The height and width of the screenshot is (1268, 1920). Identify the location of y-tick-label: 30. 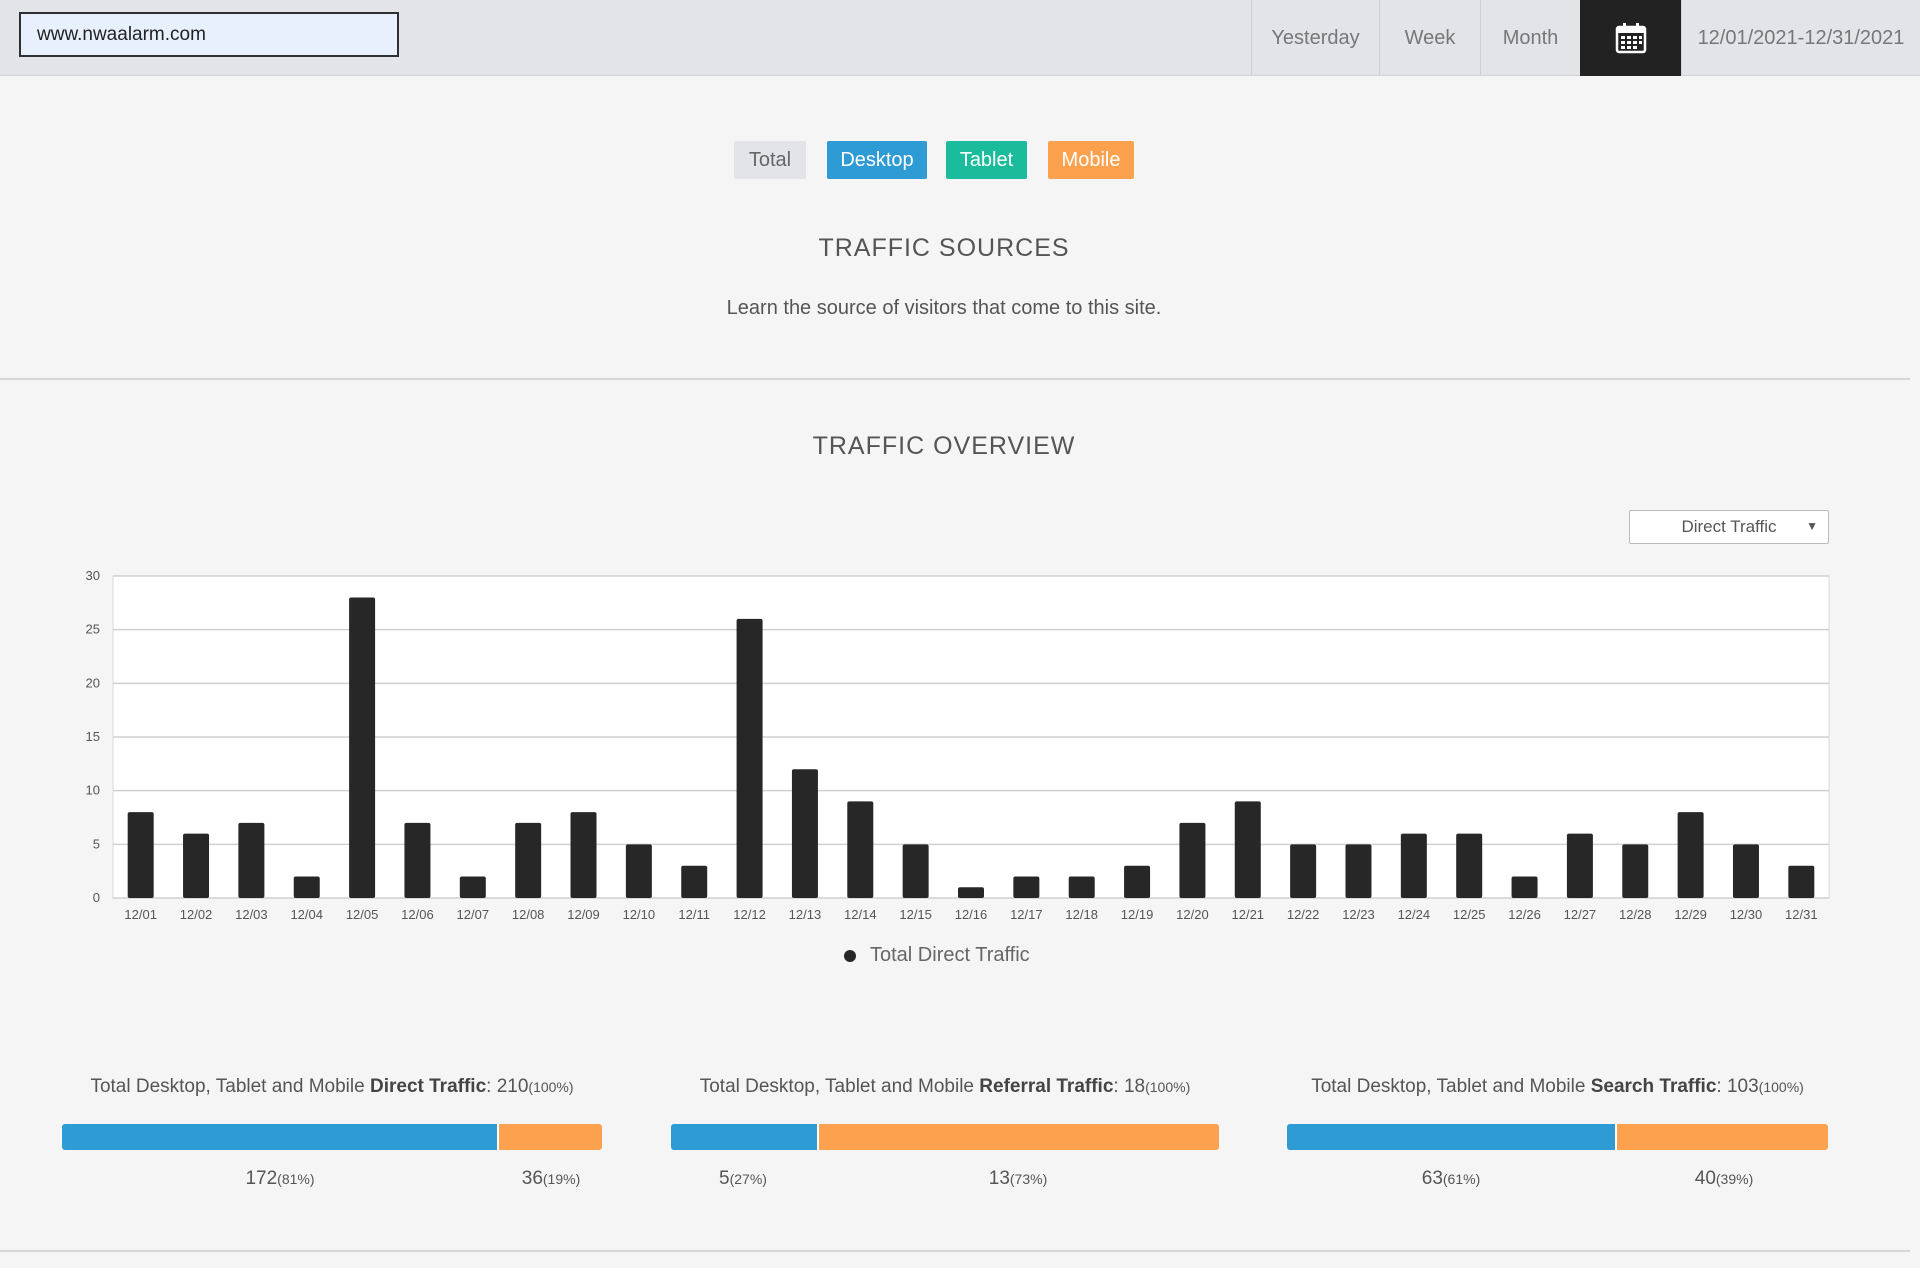
(93, 575).